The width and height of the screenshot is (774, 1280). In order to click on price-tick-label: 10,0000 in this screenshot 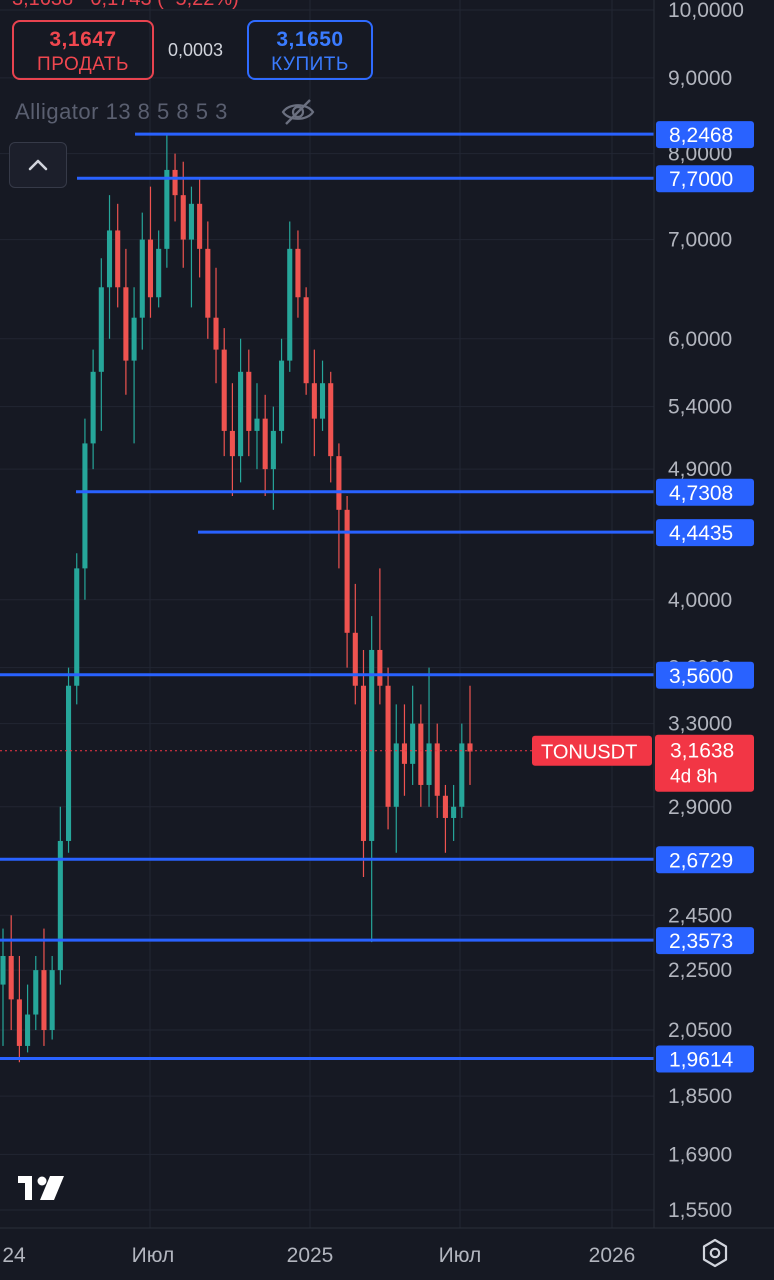, I will do `click(706, 11)`.